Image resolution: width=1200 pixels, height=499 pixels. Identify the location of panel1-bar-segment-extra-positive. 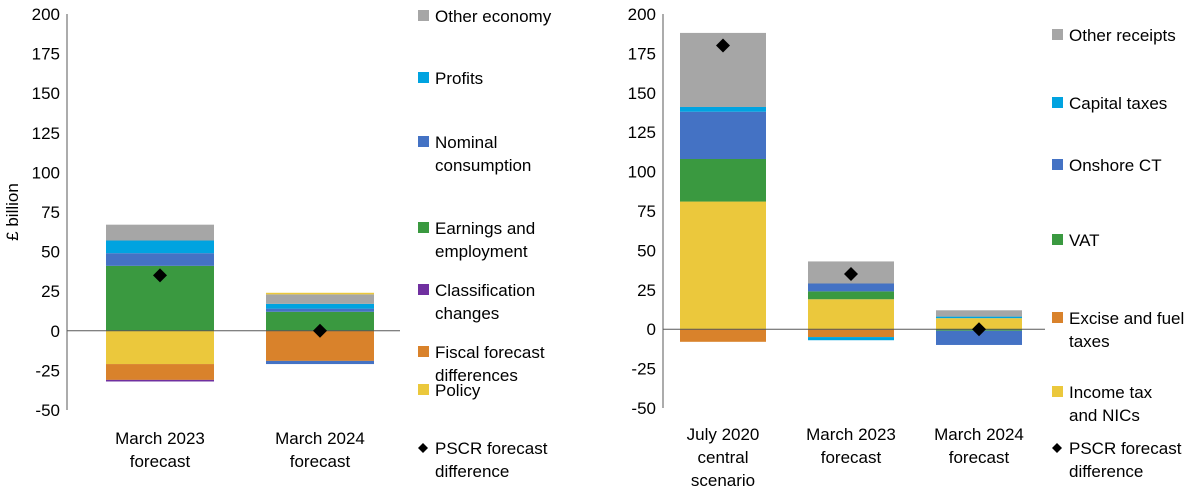
(320, 293).